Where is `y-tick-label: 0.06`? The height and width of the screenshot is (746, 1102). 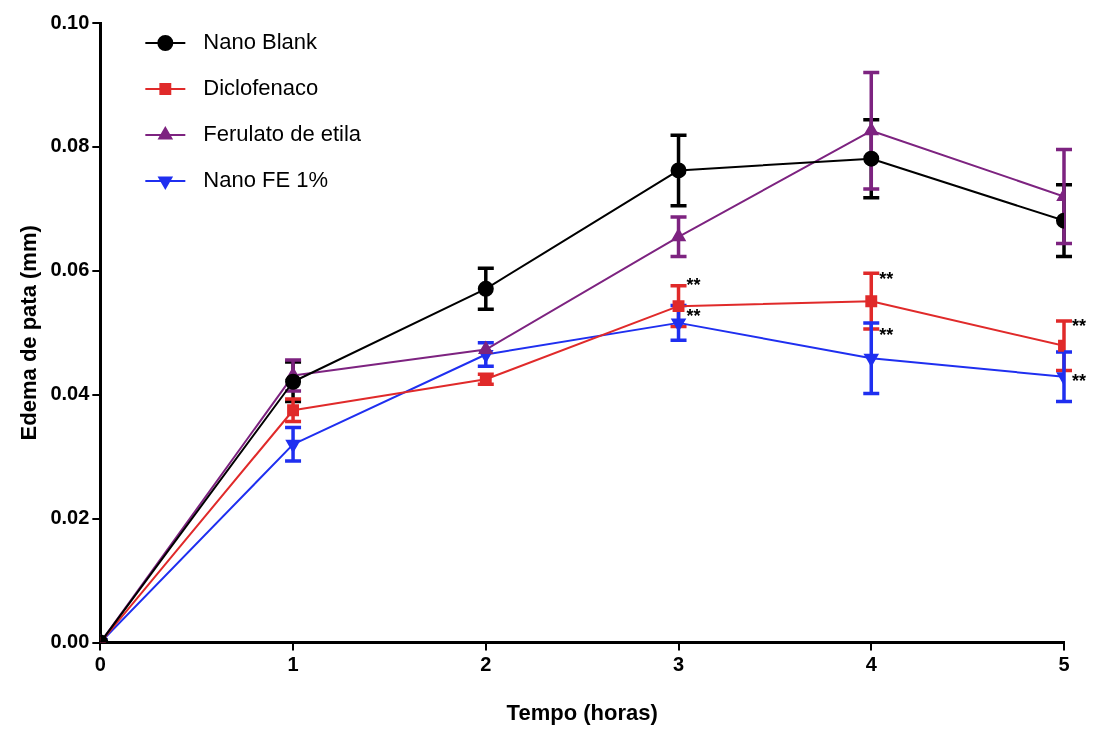 y-tick-label: 0.06 is located at coordinates (70, 269).